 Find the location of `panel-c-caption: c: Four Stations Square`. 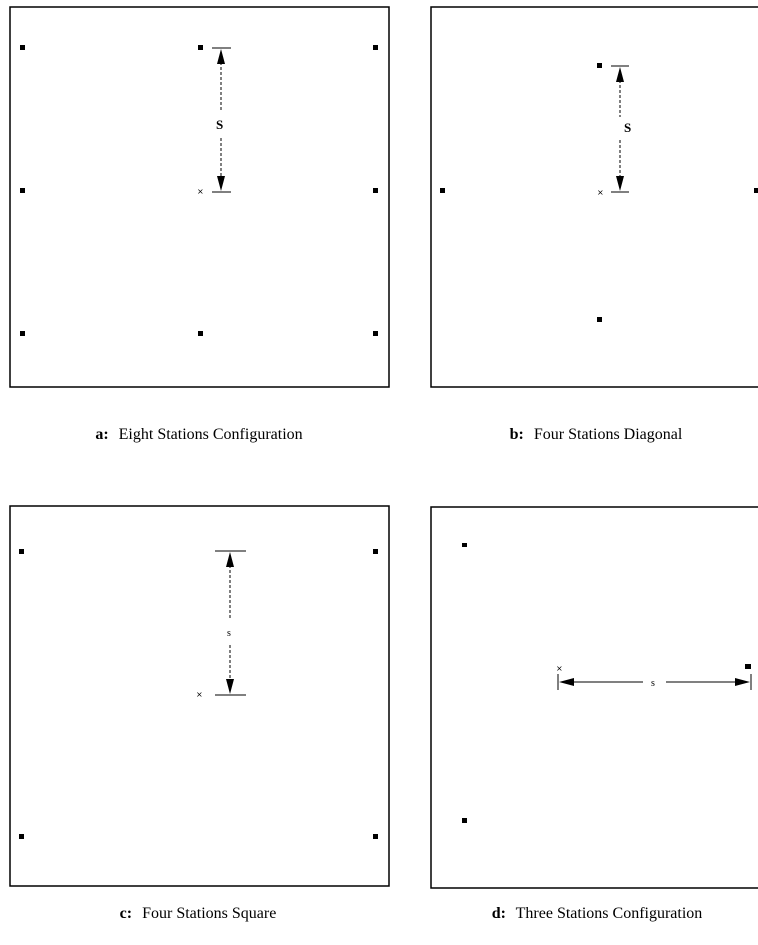

panel-c-caption: c: Four Stations Square is located at coordinates (198, 913).